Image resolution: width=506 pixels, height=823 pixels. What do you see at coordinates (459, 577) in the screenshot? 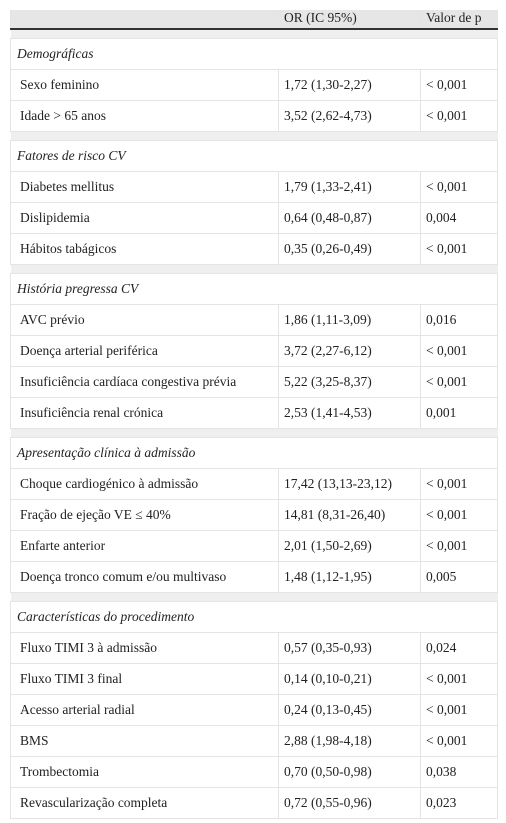
I see `p-value: 0,005` at bounding box center [459, 577].